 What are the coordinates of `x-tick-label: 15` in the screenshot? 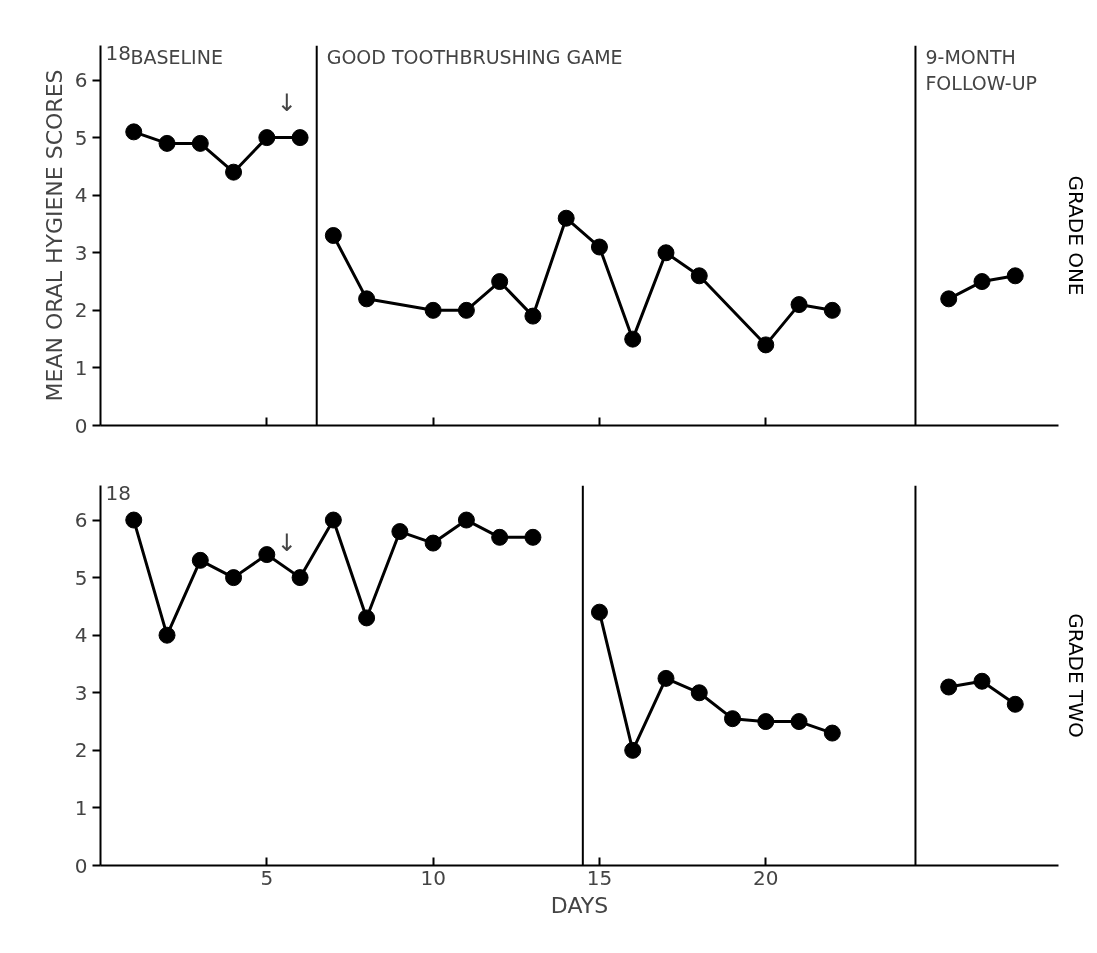 It's located at (599, 877).